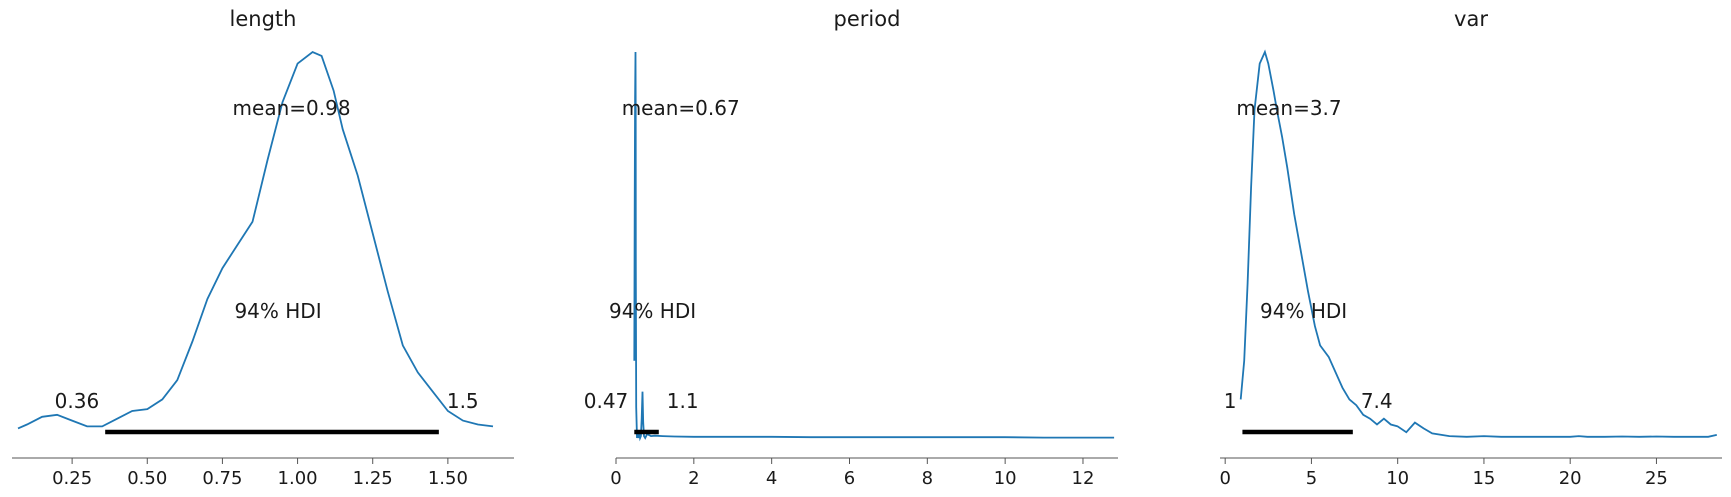 This screenshot has height=497, width=1731. What do you see at coordinates (1288, 108) in the screenshot?
I see `mean-label: mean=3.7` at bounding box center [1288, 108].